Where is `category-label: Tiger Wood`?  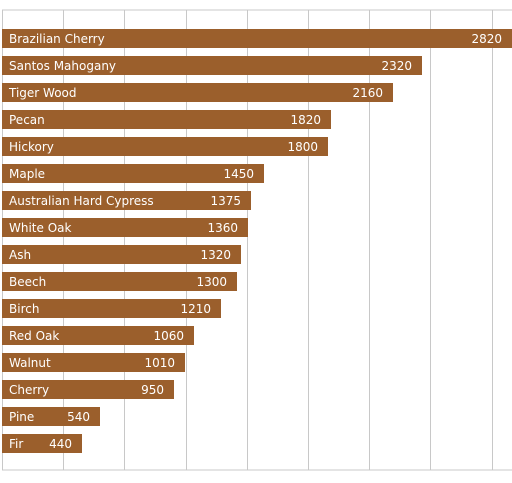 category-label: Tiger Wood is located at coordinates (42, 93).